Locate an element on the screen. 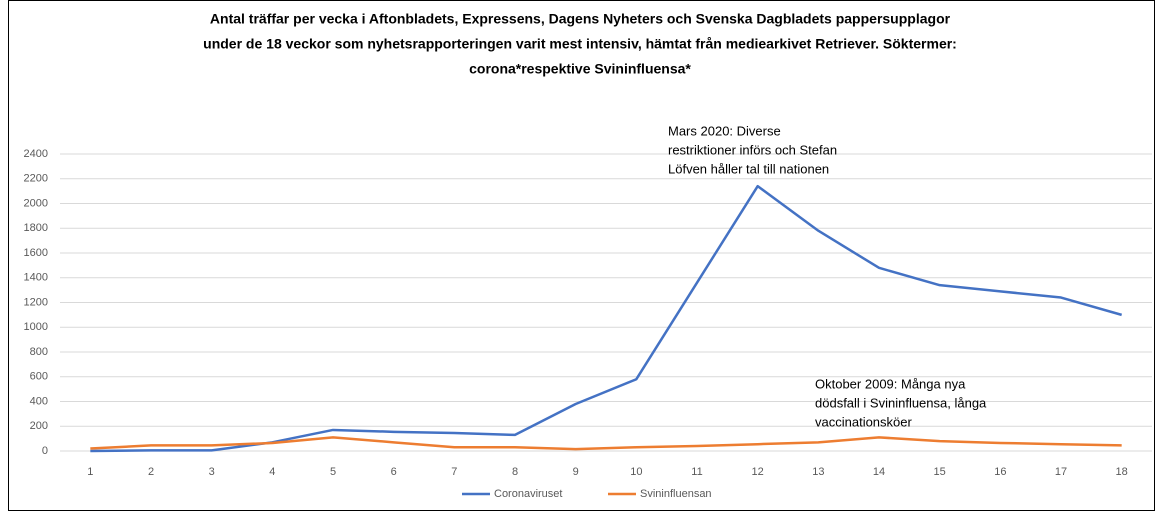 This screenshot has width=1159, height=517. x-tick-label: 6 is located at coordinates (394, 472).